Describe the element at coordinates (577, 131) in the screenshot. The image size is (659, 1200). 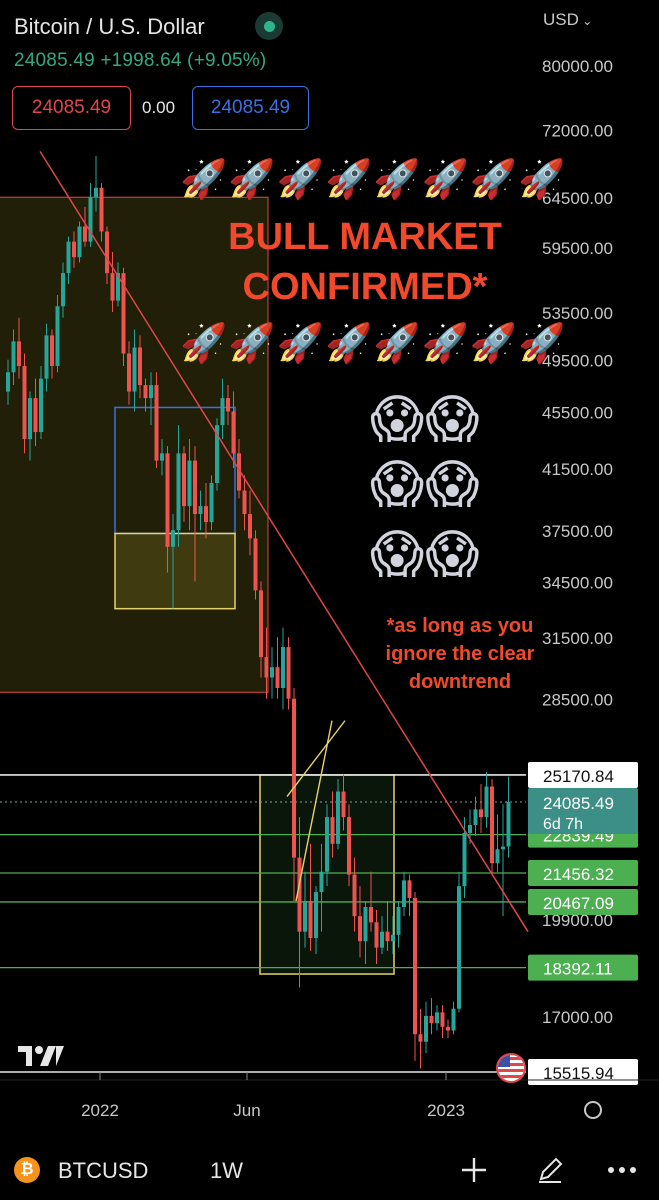
I see `y-tick-label-1: 72000.00` at that location.